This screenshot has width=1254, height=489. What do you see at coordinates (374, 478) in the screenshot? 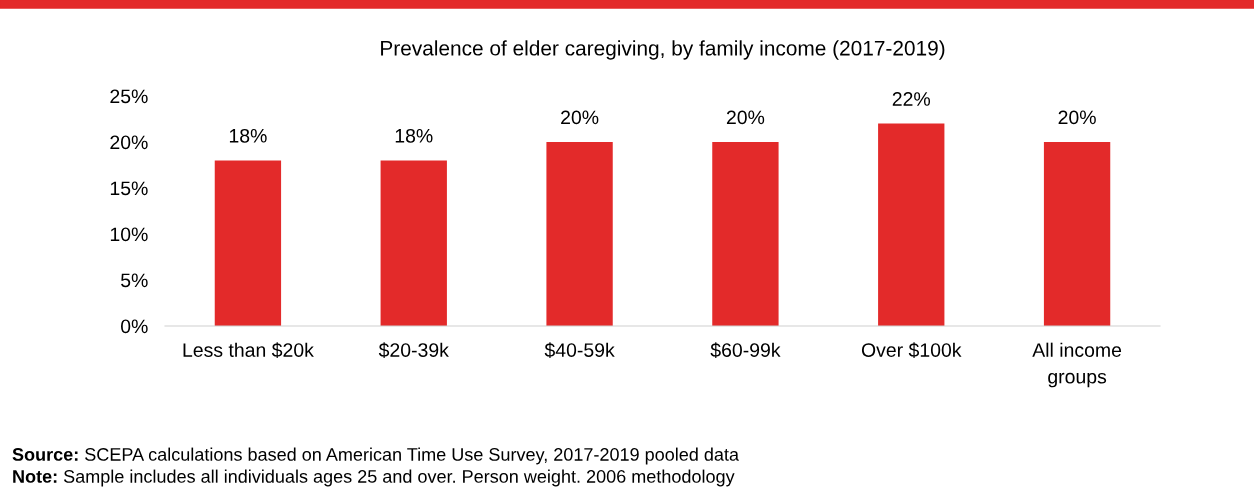
I see `text: Note: Sample includes all individuals ages 25 and over. Person weight. 2006 methodology` at bounding box center [374, 478].